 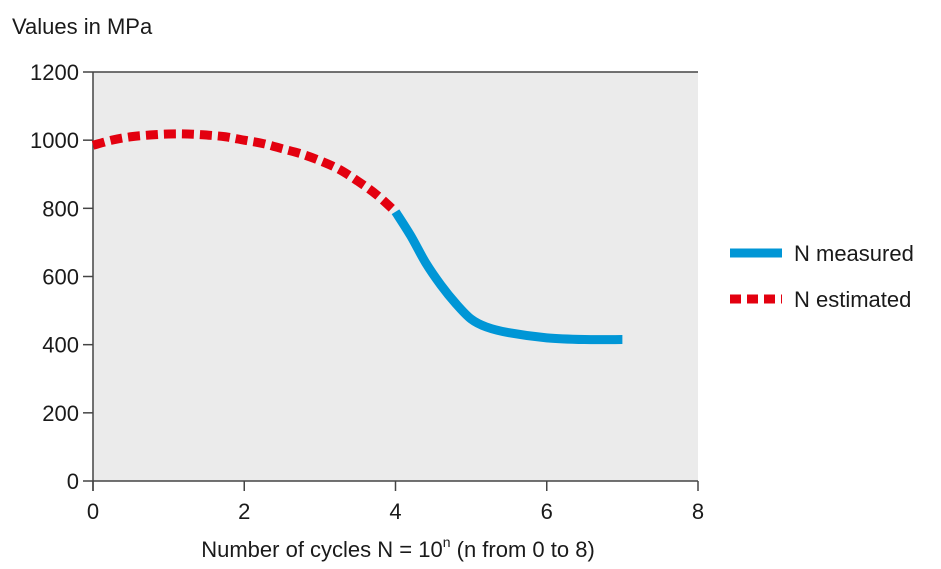 What do you see at coordinates (60, 413) in the screenshot?
I see `y-tick-label: 200` at bounding box center [60, 413].